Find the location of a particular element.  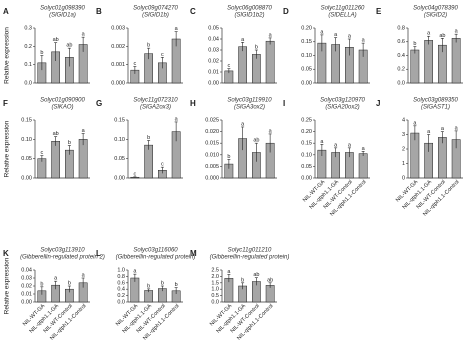

panel-letter: C is located at coordinates (193, 11).